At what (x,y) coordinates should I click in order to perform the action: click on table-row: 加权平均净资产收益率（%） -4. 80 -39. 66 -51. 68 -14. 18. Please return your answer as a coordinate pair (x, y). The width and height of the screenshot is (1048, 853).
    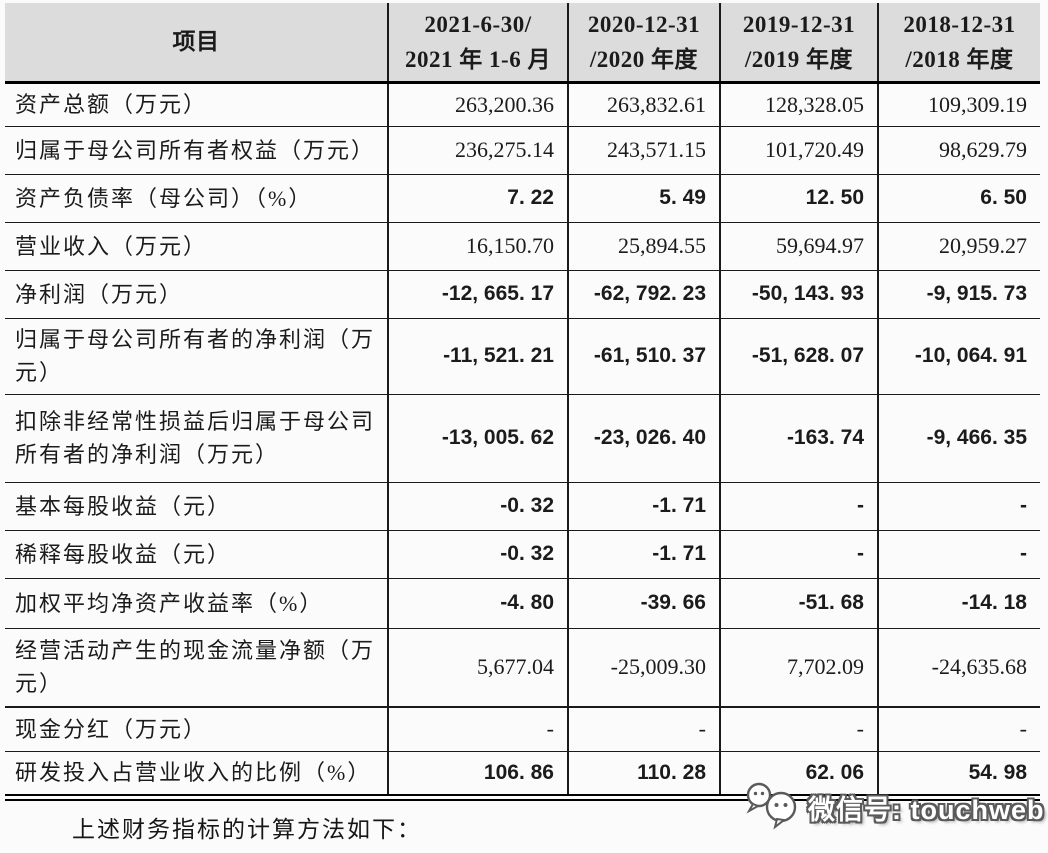
    Looking at the image, I should click on (522, 603).